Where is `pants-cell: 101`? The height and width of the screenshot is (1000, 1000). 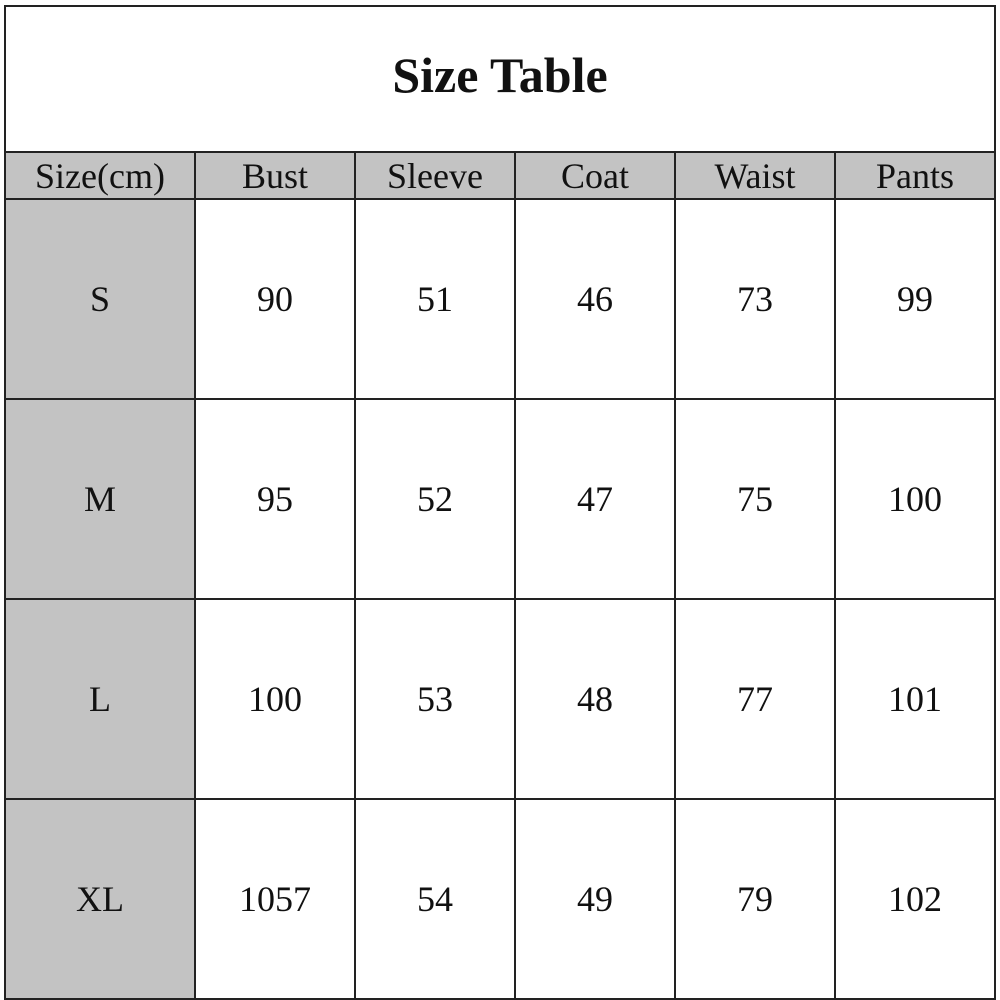
pants-cell: 101 is located at coordinates (915, 699).